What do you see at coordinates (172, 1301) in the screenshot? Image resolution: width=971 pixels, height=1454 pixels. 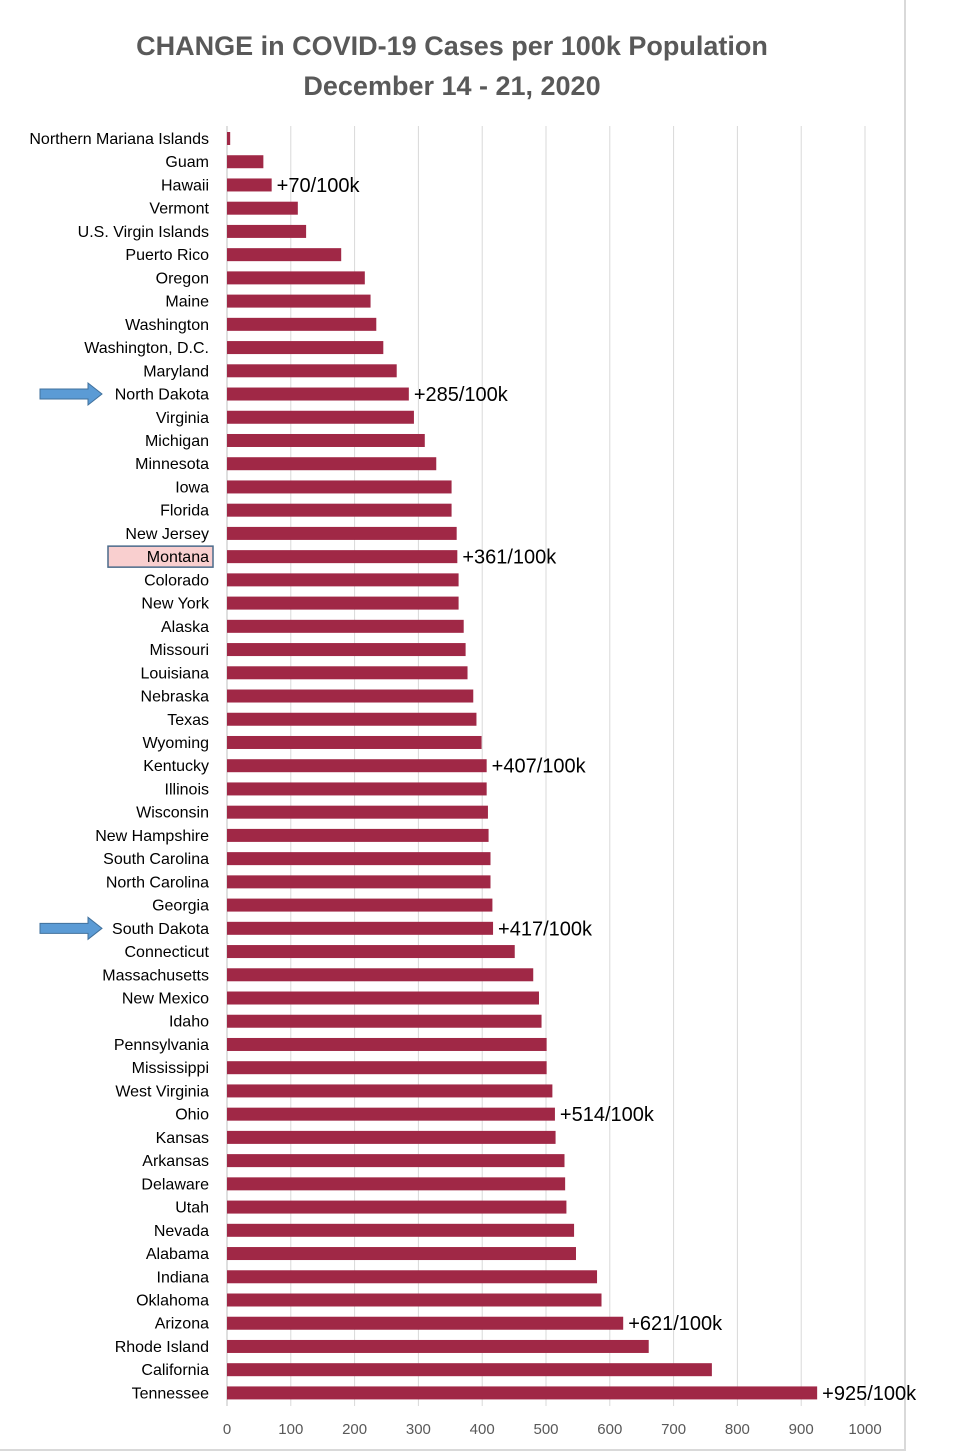 I see `category-label: Oklahoma` at bounding box center [172, 1301].